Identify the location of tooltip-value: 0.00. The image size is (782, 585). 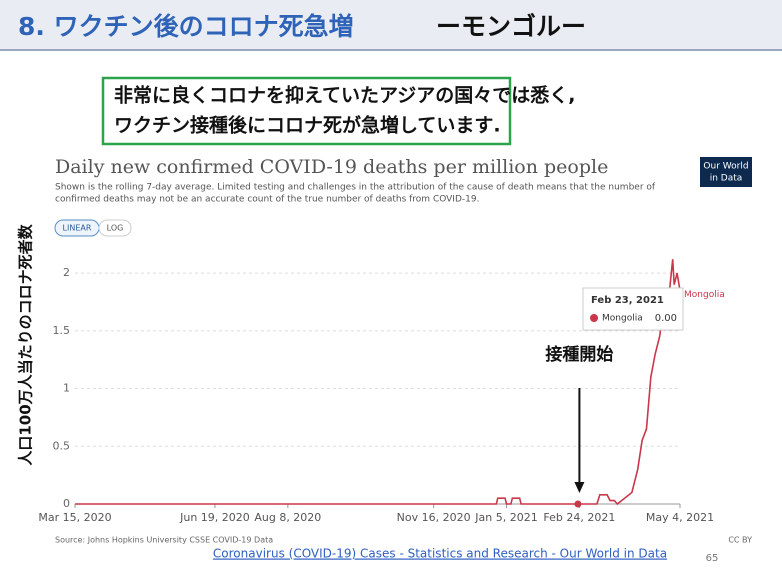
(666, 318).